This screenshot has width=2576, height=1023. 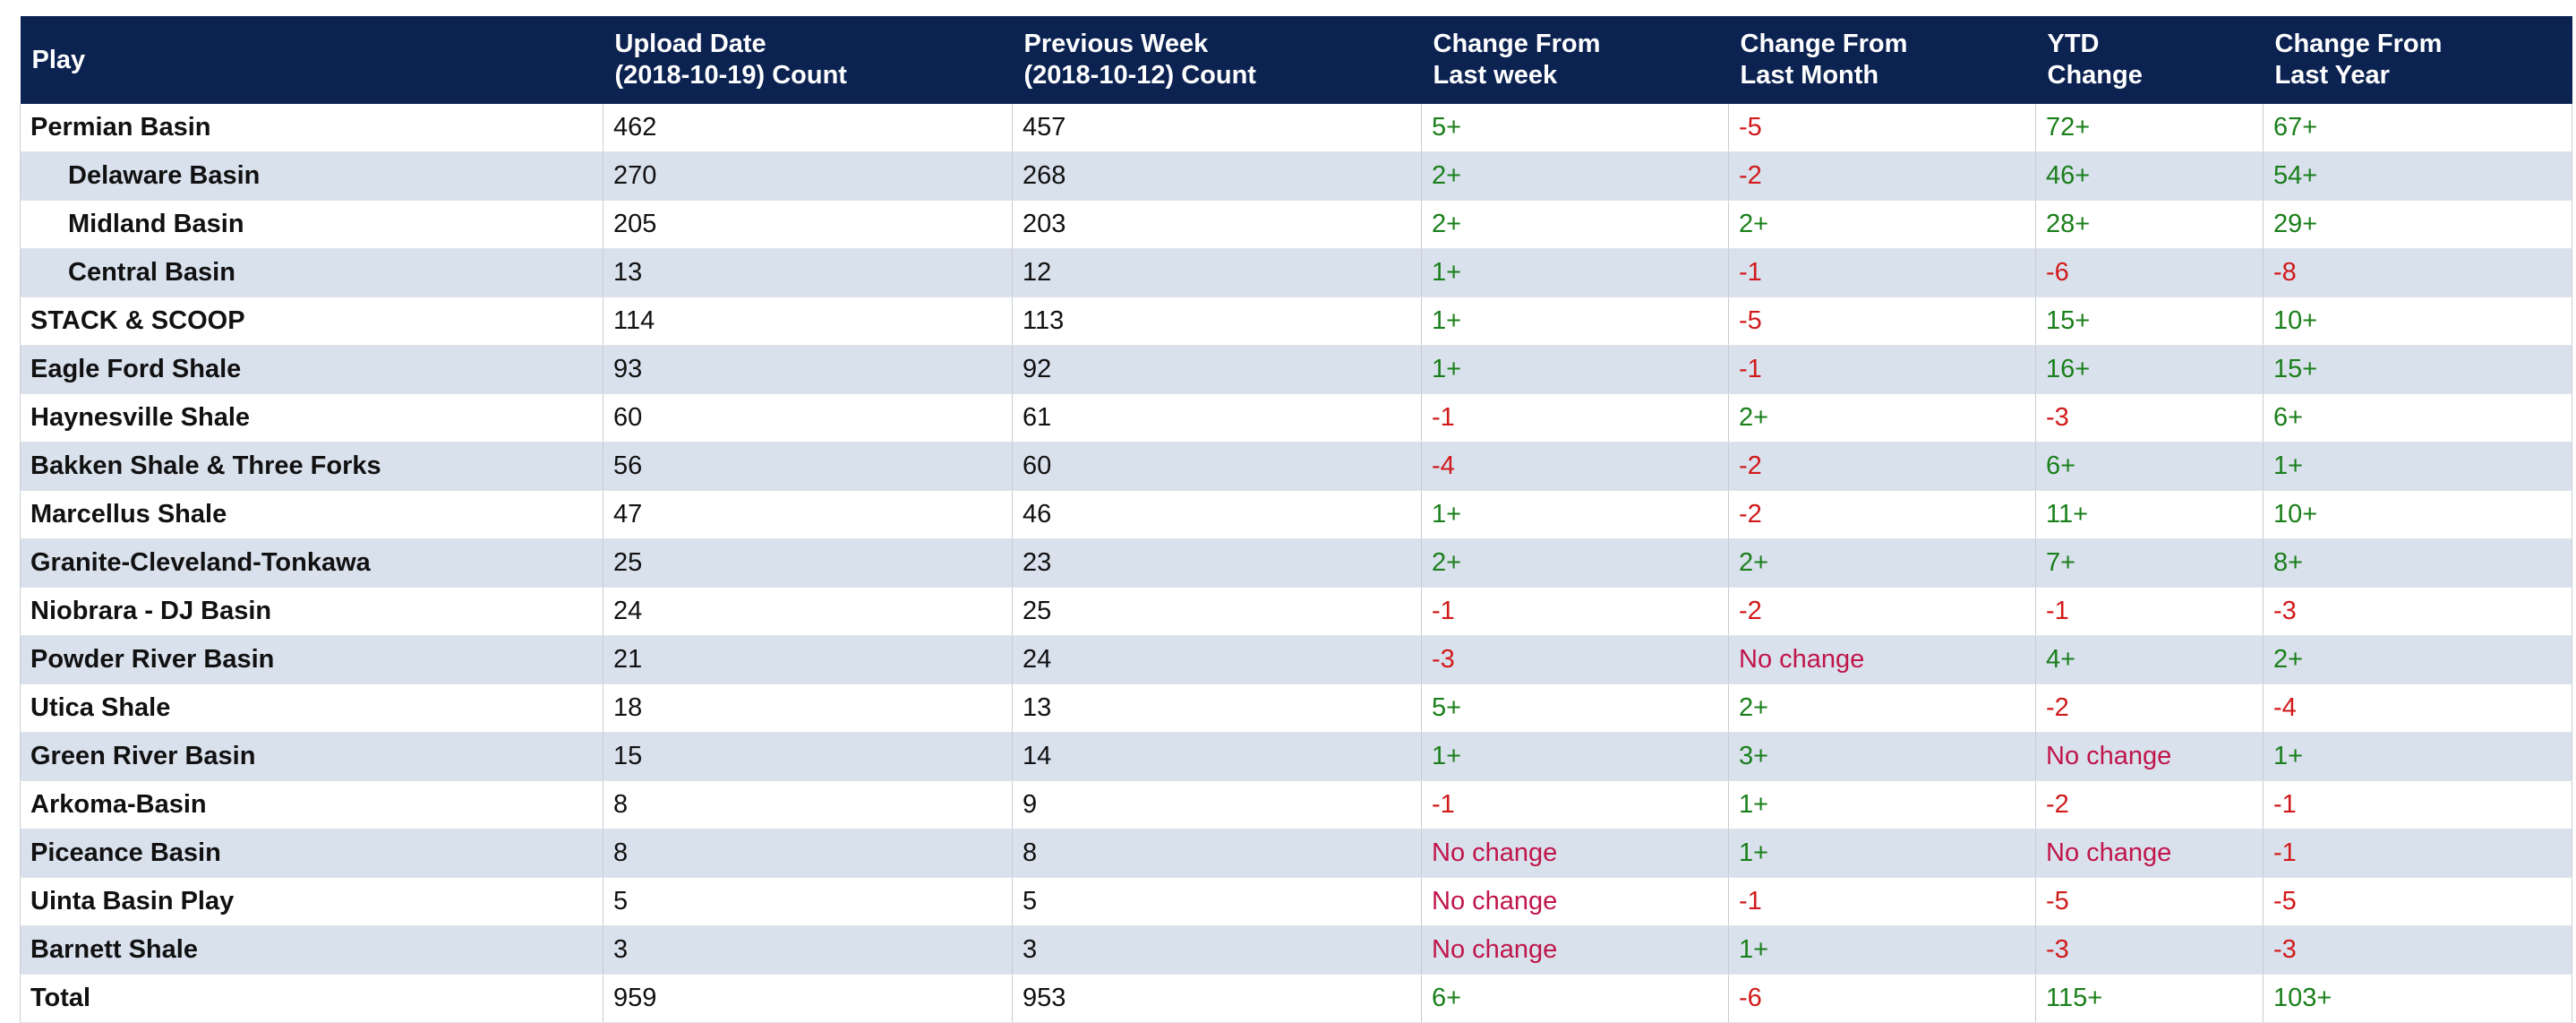 What do you see at coordinates (311, 272) in the screenshot?
I see `play-name: Central Basin` at bounding box center [311, 272].